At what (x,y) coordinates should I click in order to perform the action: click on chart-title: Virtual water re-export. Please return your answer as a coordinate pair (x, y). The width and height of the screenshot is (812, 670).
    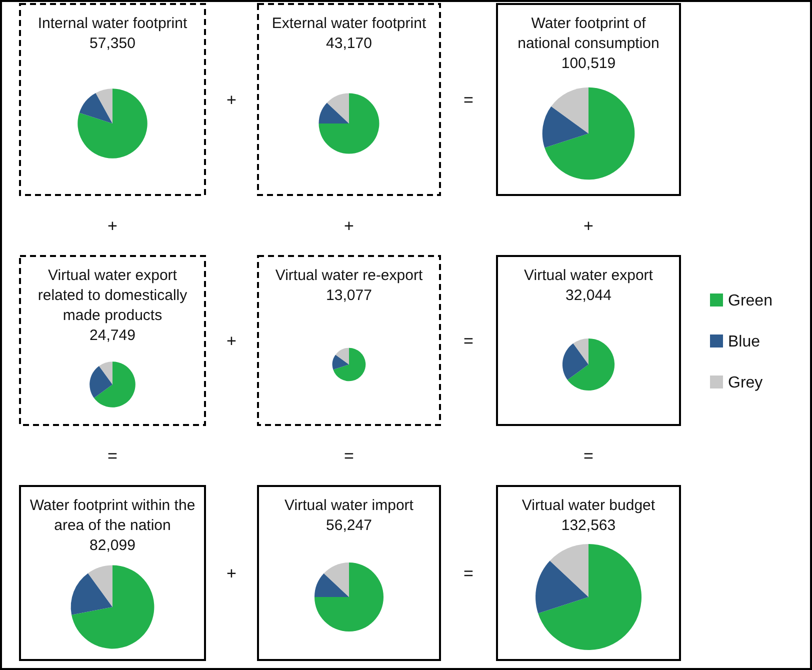
    Looking at the image, I should click on (349, 275).